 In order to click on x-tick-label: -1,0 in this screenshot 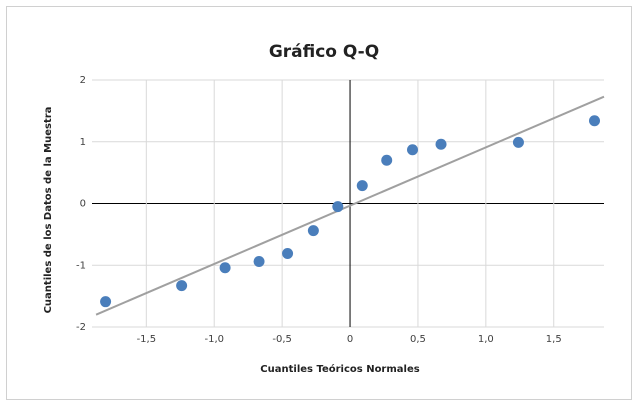, I will do `click(214, 339)`.